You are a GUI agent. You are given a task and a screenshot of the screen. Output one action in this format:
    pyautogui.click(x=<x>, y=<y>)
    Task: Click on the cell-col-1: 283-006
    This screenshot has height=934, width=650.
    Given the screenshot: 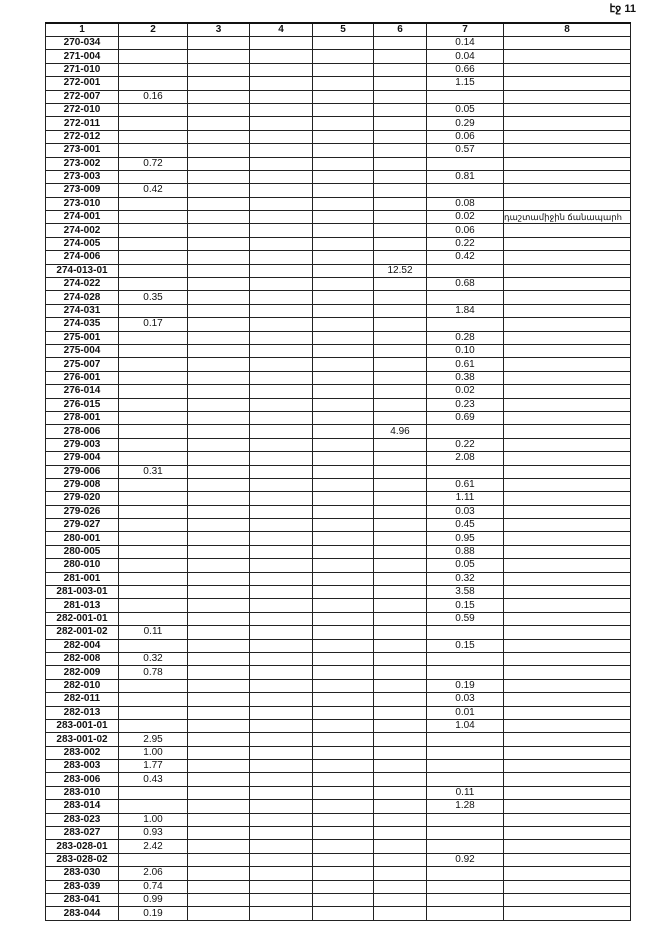 What is the action you would take?
    pyautogui.click(x=82, y=779)
    